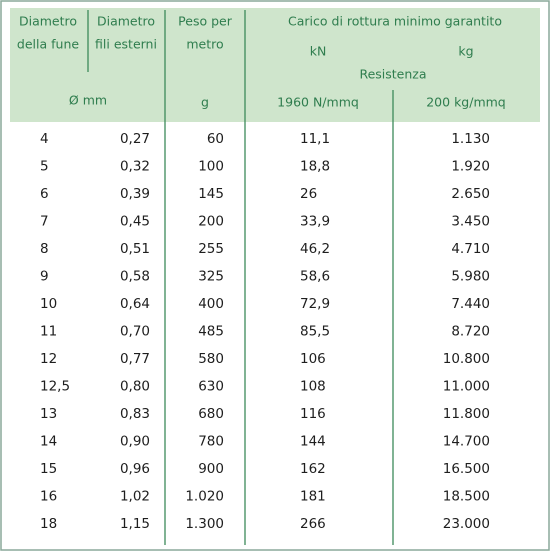  What do you see at coordinates (315, 139) in the screenshot?
I see `table-cell: 11,1` at bounding box center [315, 139].